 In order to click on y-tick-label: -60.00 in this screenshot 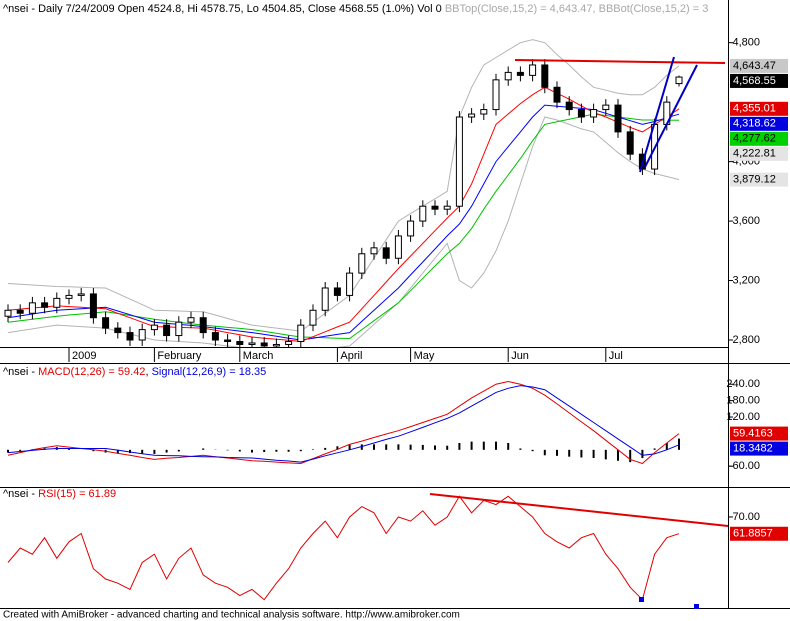, I will do `click(744, 466)`.